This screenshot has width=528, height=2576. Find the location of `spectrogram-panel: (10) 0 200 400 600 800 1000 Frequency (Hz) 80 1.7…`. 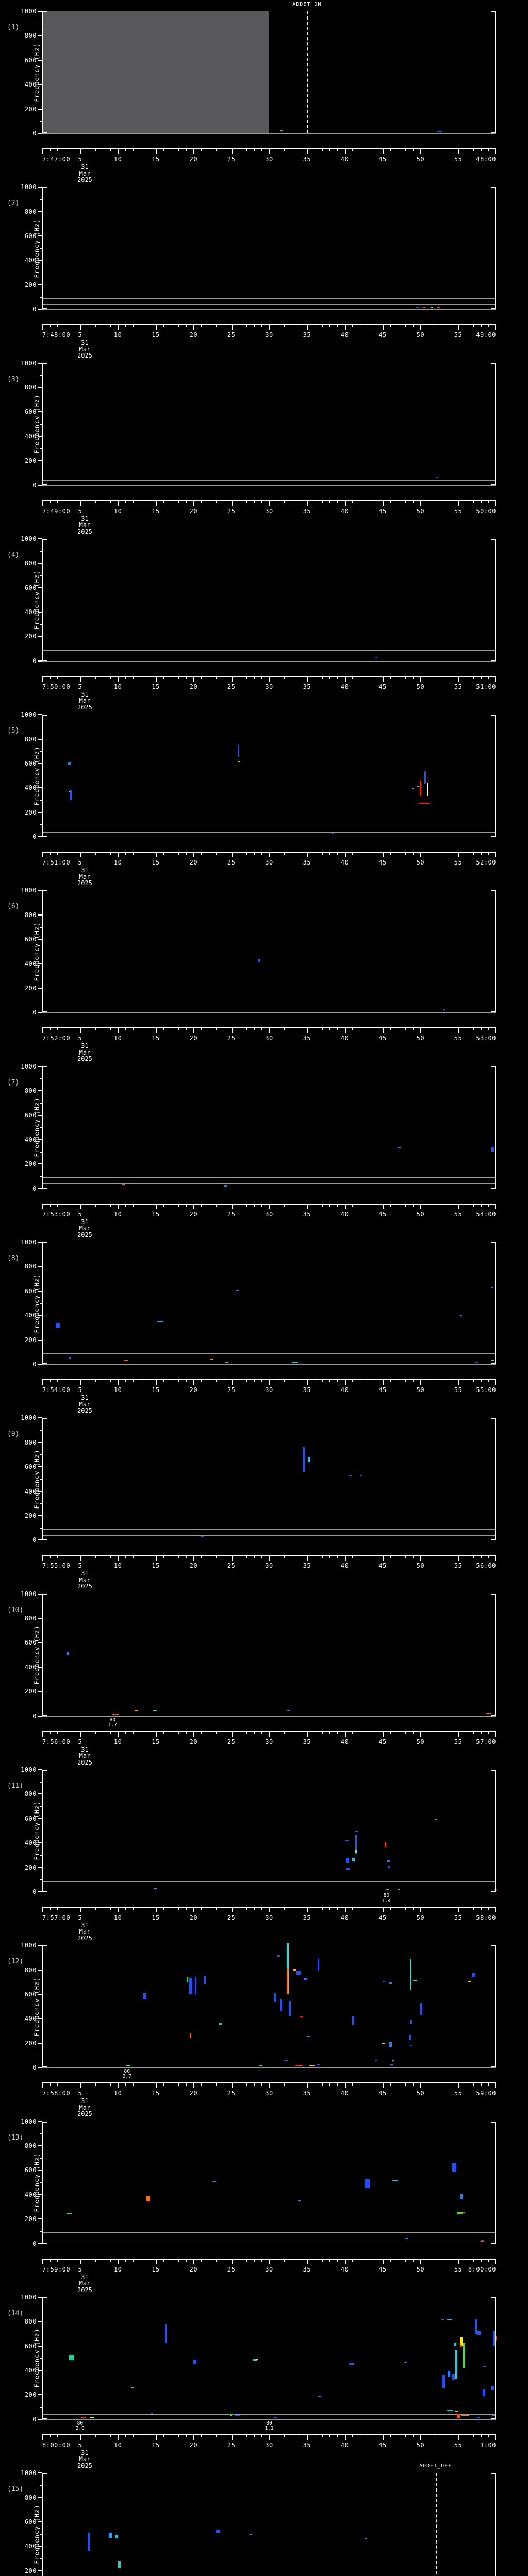

spectrogram-panel: (10) 0 200 400 600 800 1000 Frequency (Hz) 80 1.7… is located at coordinates (264, 1674).